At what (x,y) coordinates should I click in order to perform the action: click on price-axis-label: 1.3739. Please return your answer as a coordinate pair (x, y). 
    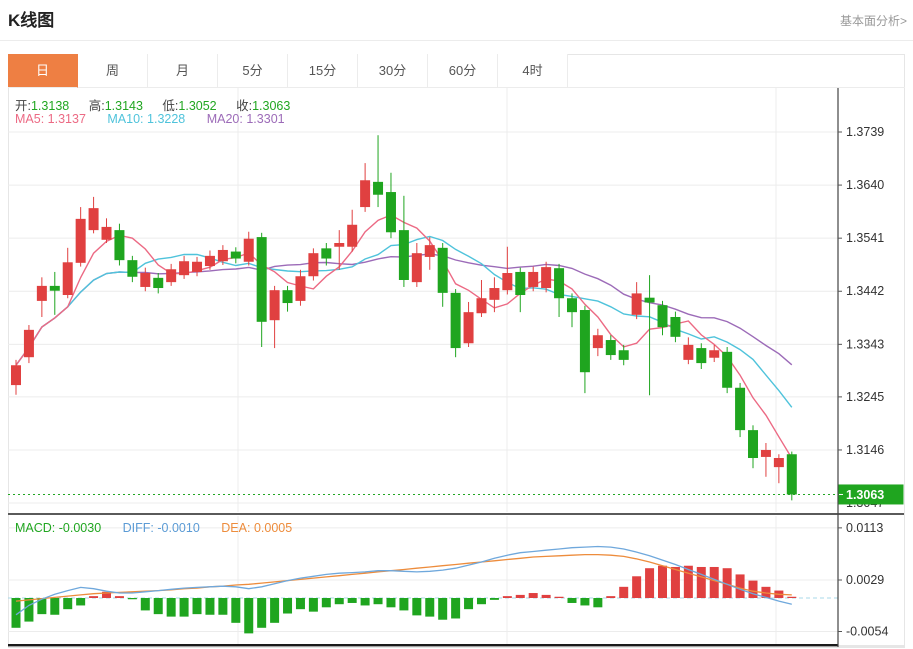
    Looking at the image, I should click on (865, 132).